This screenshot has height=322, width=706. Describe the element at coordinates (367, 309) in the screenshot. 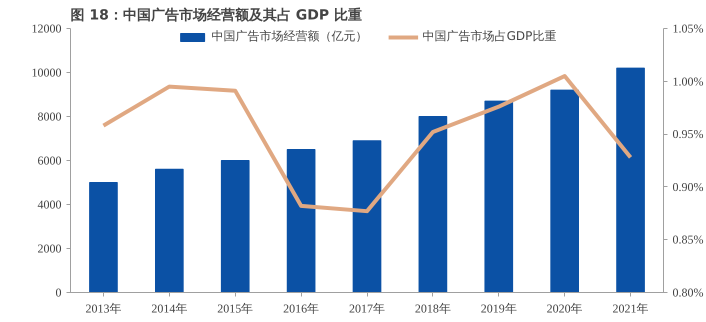

I see `x-tick-label: 2017年` at that location.